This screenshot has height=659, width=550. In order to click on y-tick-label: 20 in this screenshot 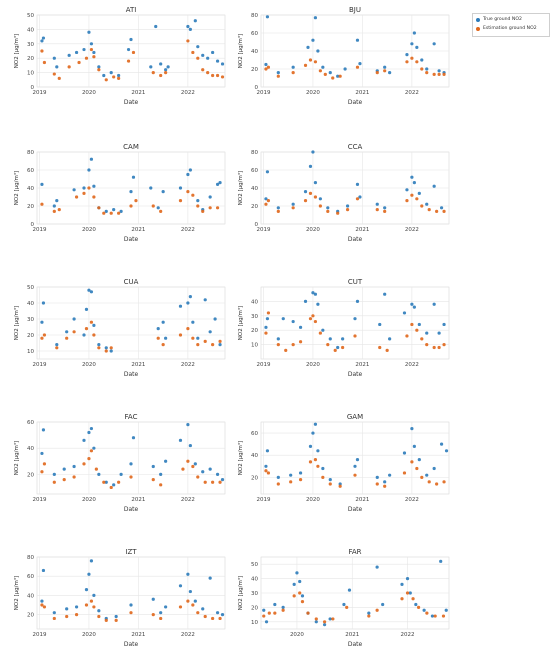, I will do `click(254, 331)`.